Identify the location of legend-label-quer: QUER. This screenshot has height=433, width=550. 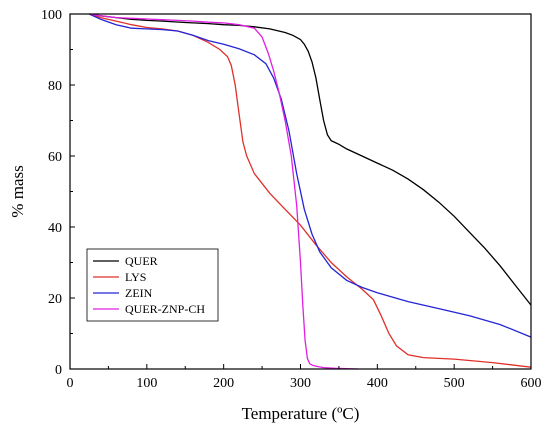
(141, 261).